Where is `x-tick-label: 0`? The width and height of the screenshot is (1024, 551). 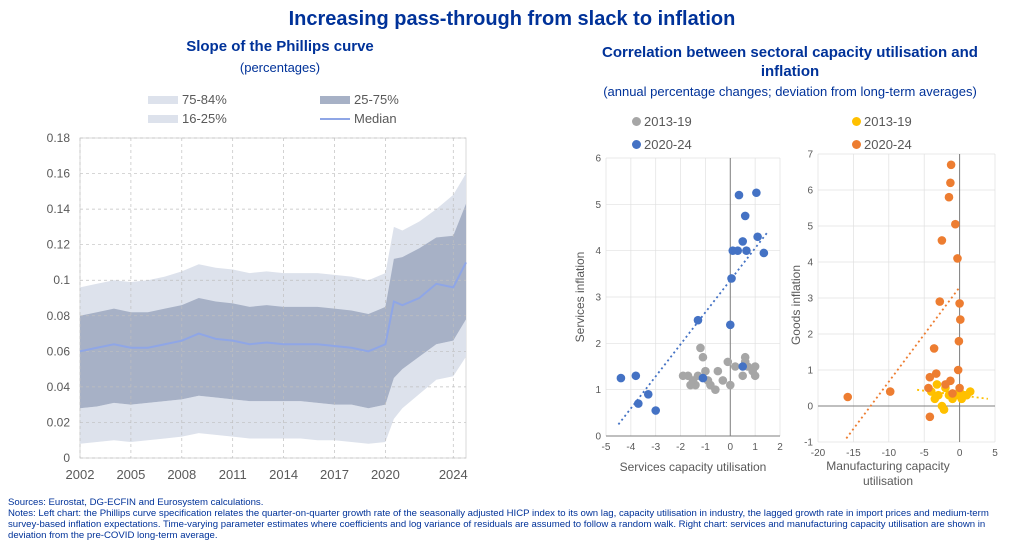 x-tick-label: 0 is located at coordinates (731, 447).